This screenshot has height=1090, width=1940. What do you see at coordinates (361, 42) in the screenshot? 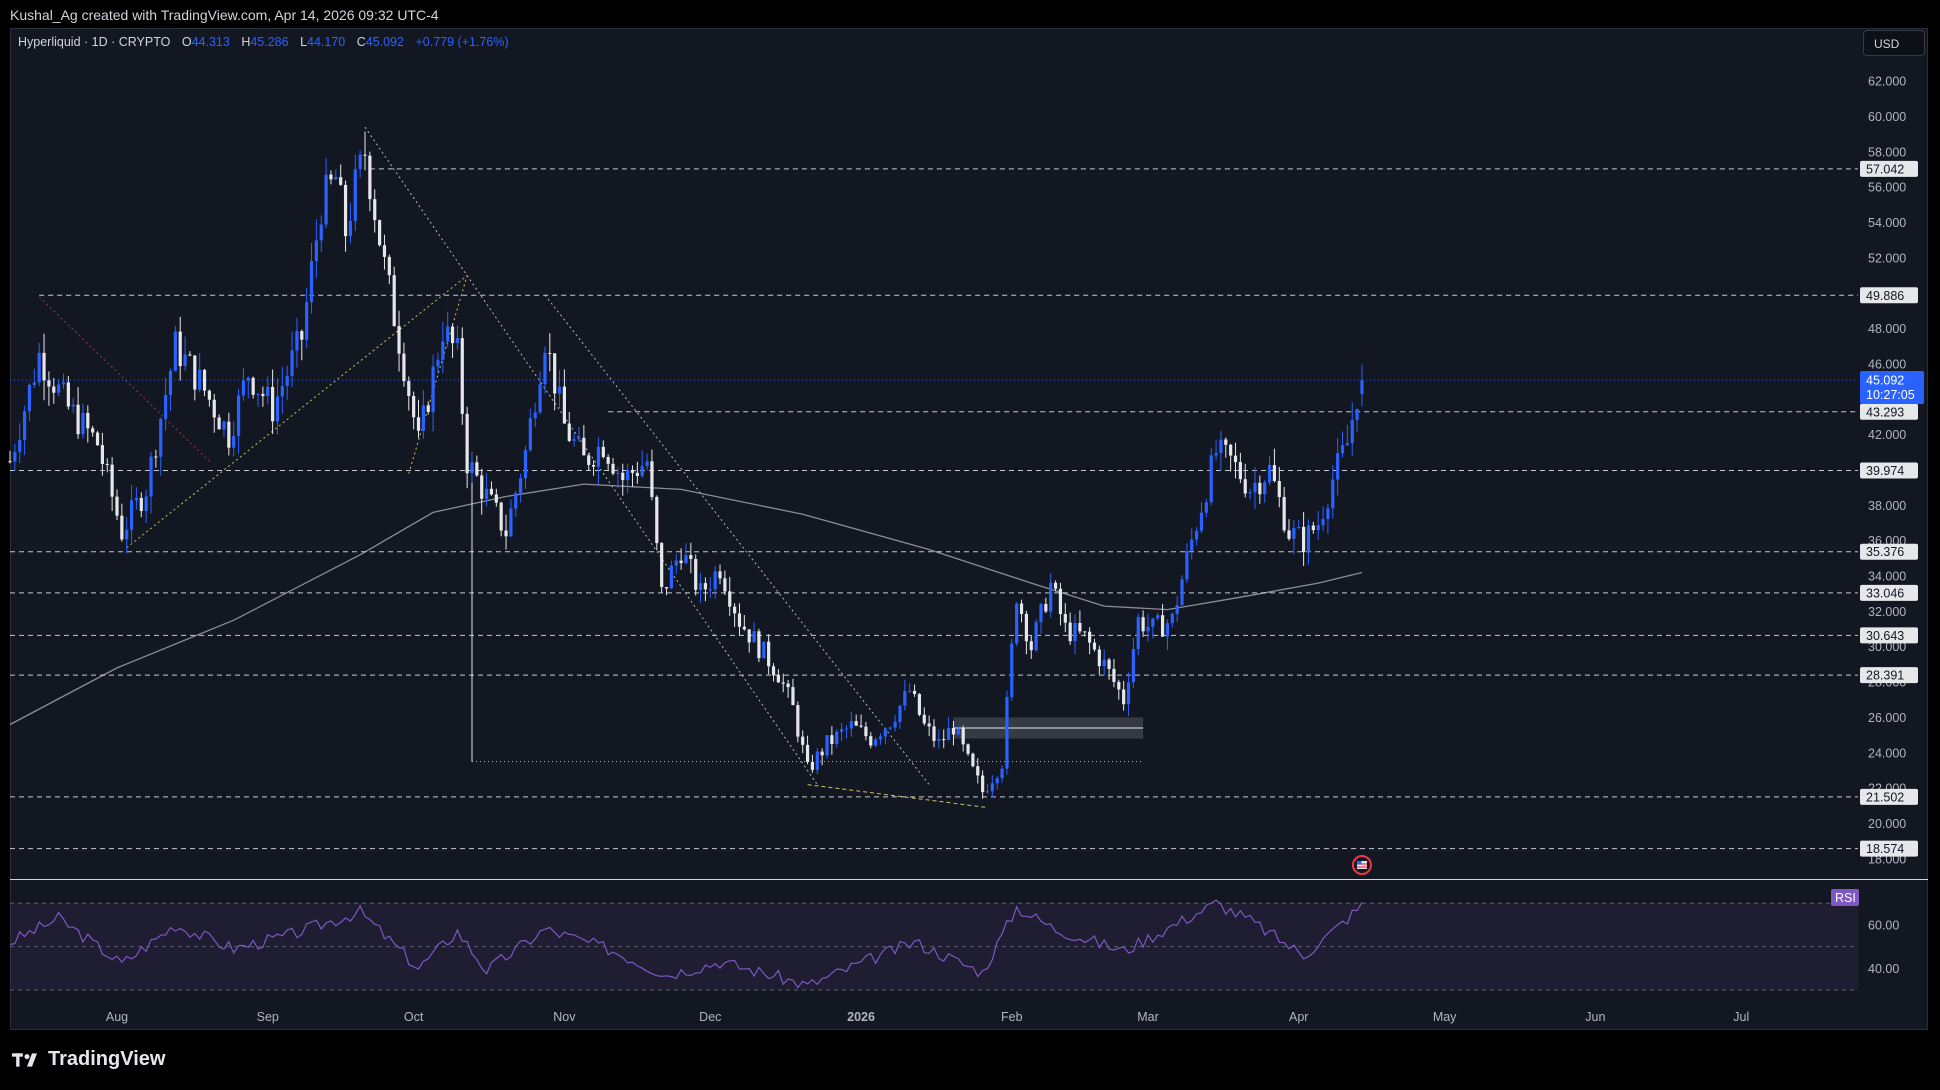
I see `close-label: C` at bounding box center [361, 42].